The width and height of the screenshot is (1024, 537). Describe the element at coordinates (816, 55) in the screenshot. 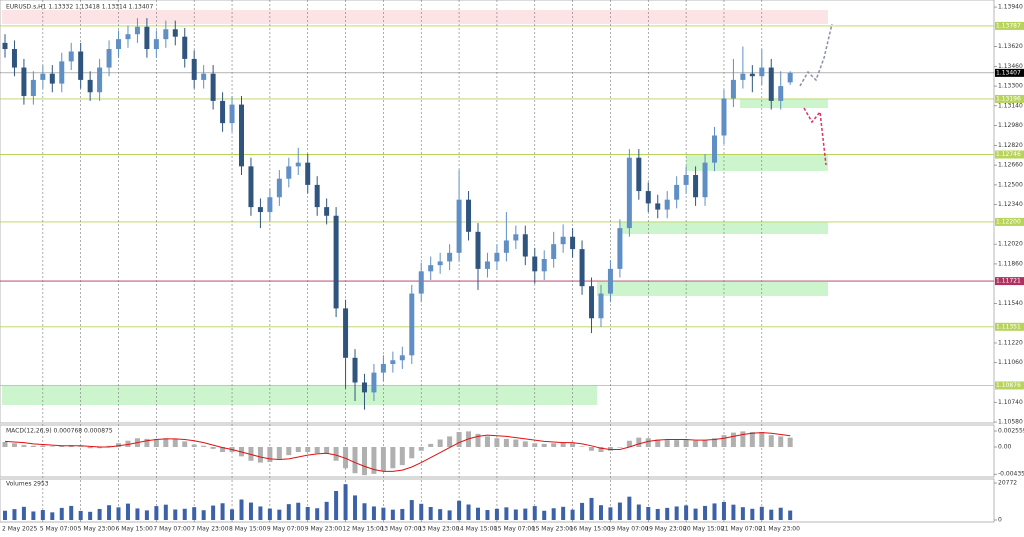

I see `forecast-up` at that location.